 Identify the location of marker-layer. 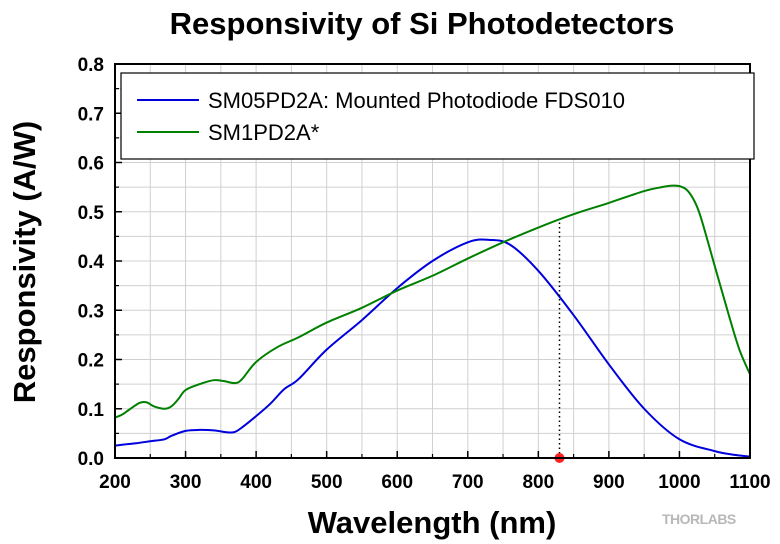
(559, 341).